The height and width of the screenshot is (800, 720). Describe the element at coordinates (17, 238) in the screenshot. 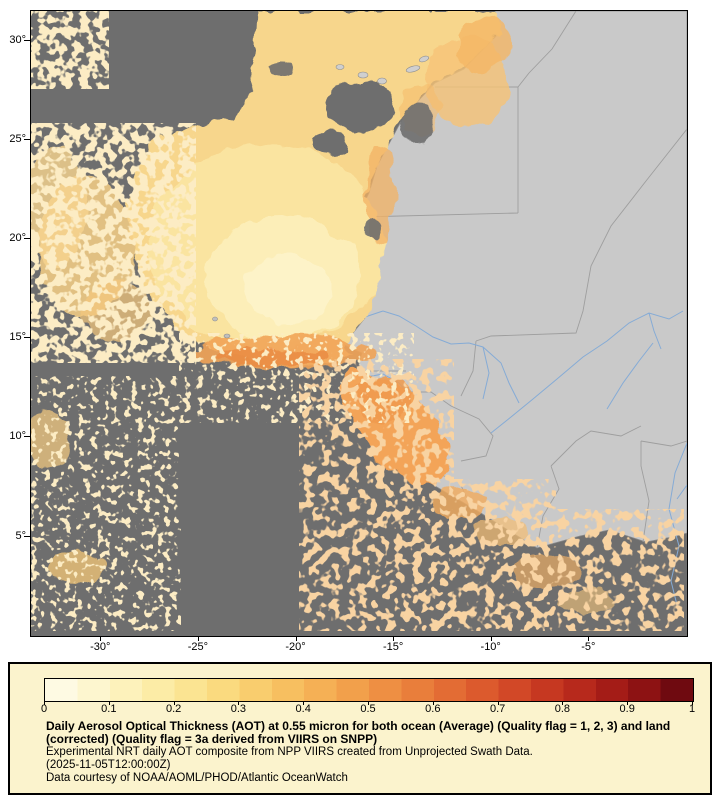

I see `y-axis-label: 20°` at that location.